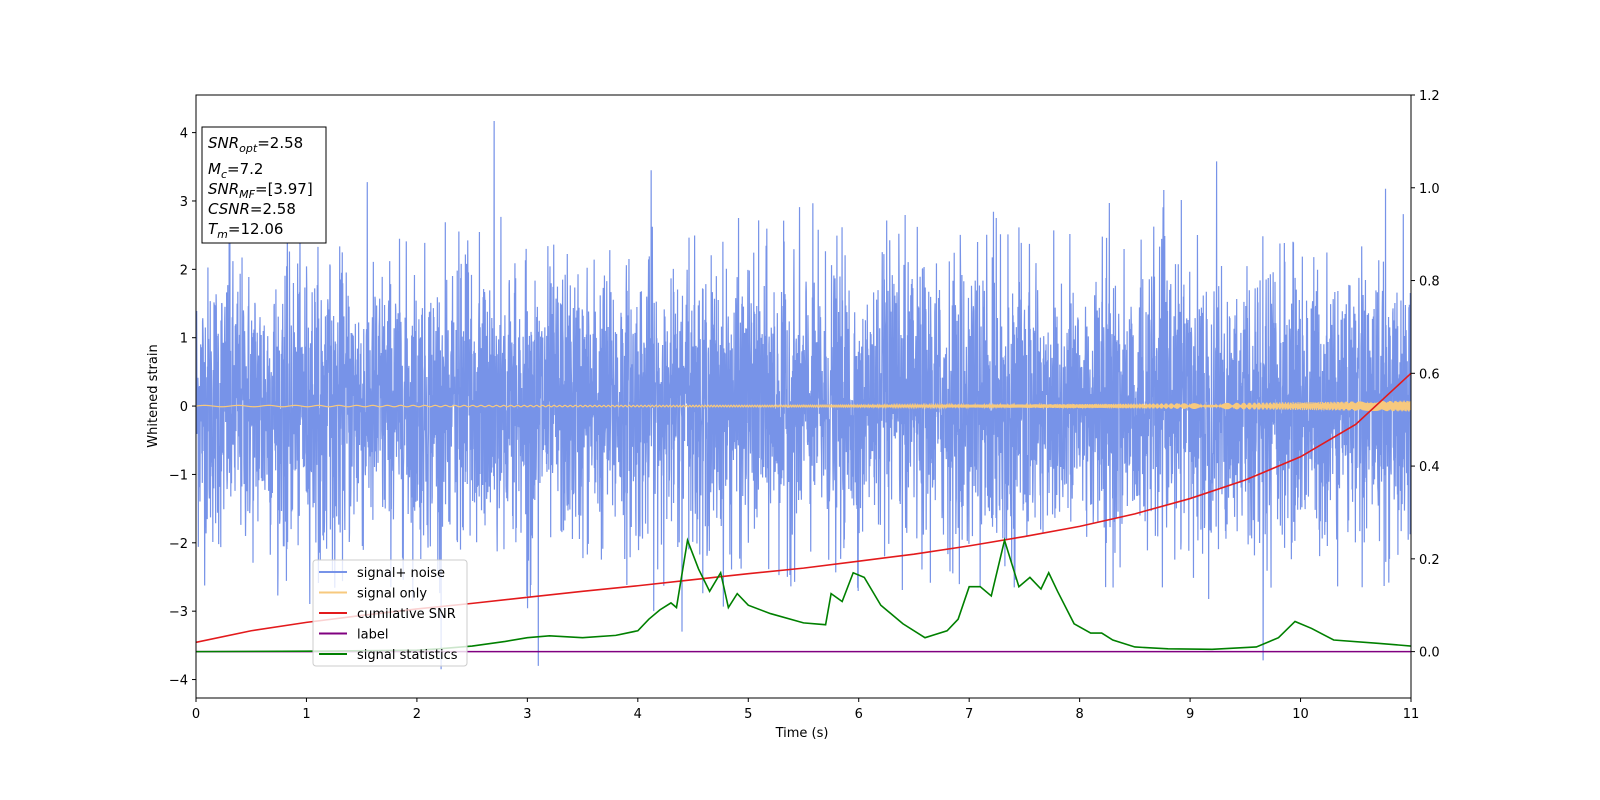  I want to click on info-box-line: Mc=7.2, so click(235, 170).